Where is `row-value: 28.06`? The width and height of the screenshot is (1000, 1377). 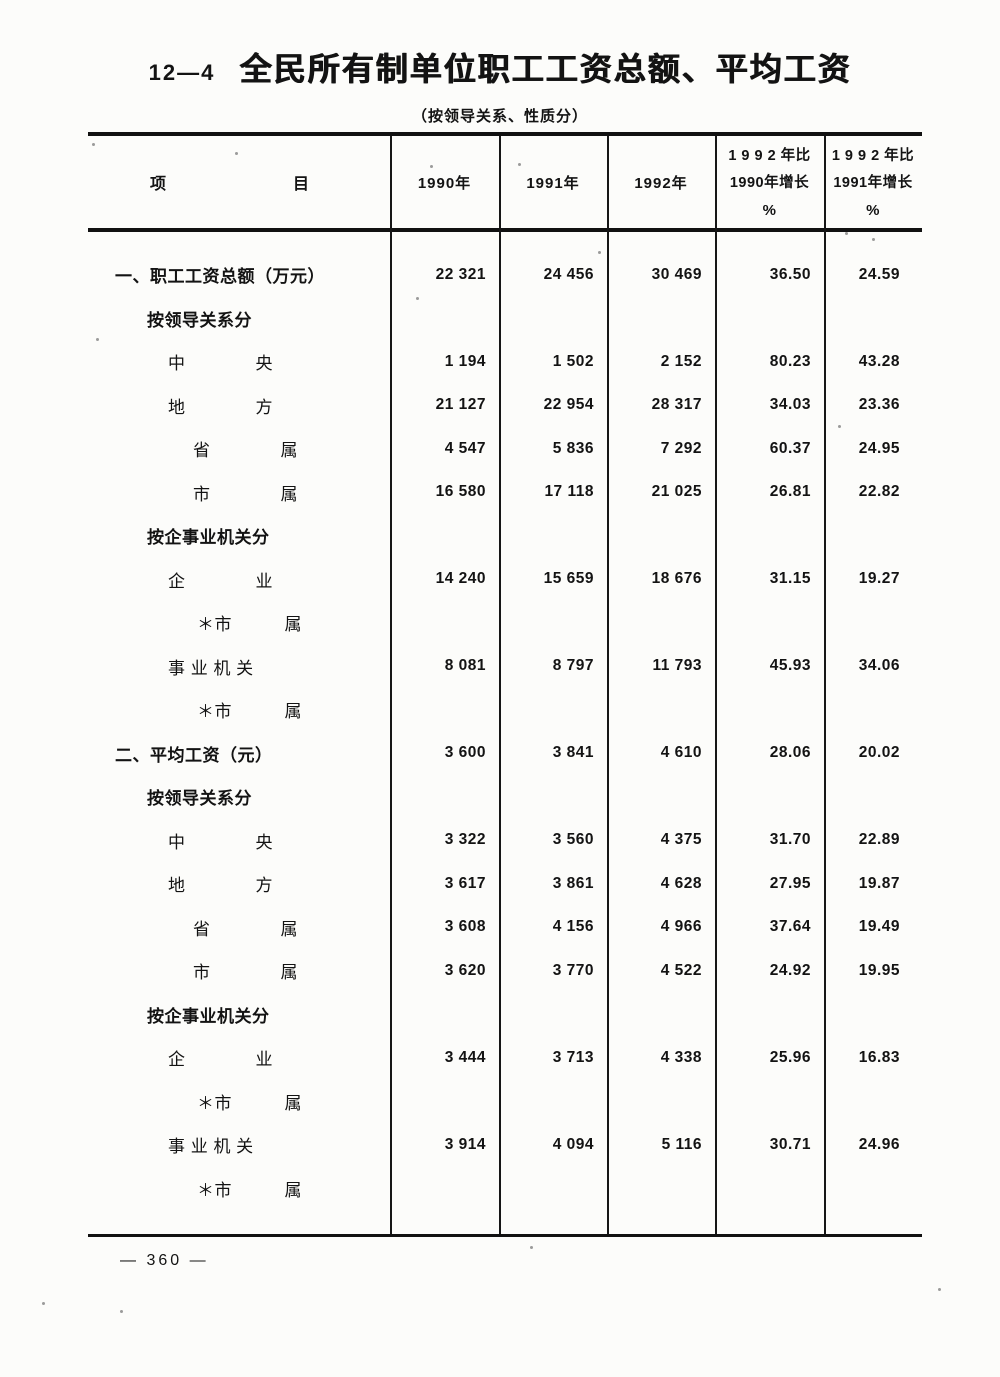 row-value: 28.06 is located at coordinates (790, 753).